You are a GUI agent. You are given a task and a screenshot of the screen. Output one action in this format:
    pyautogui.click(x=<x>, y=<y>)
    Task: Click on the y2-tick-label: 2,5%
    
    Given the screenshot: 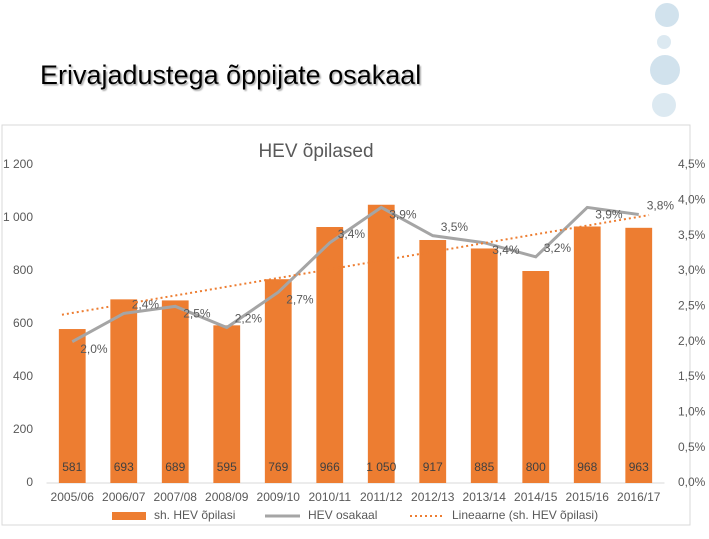 What is the action you would take?
    pyautogui.click(x=692, y=306)
    